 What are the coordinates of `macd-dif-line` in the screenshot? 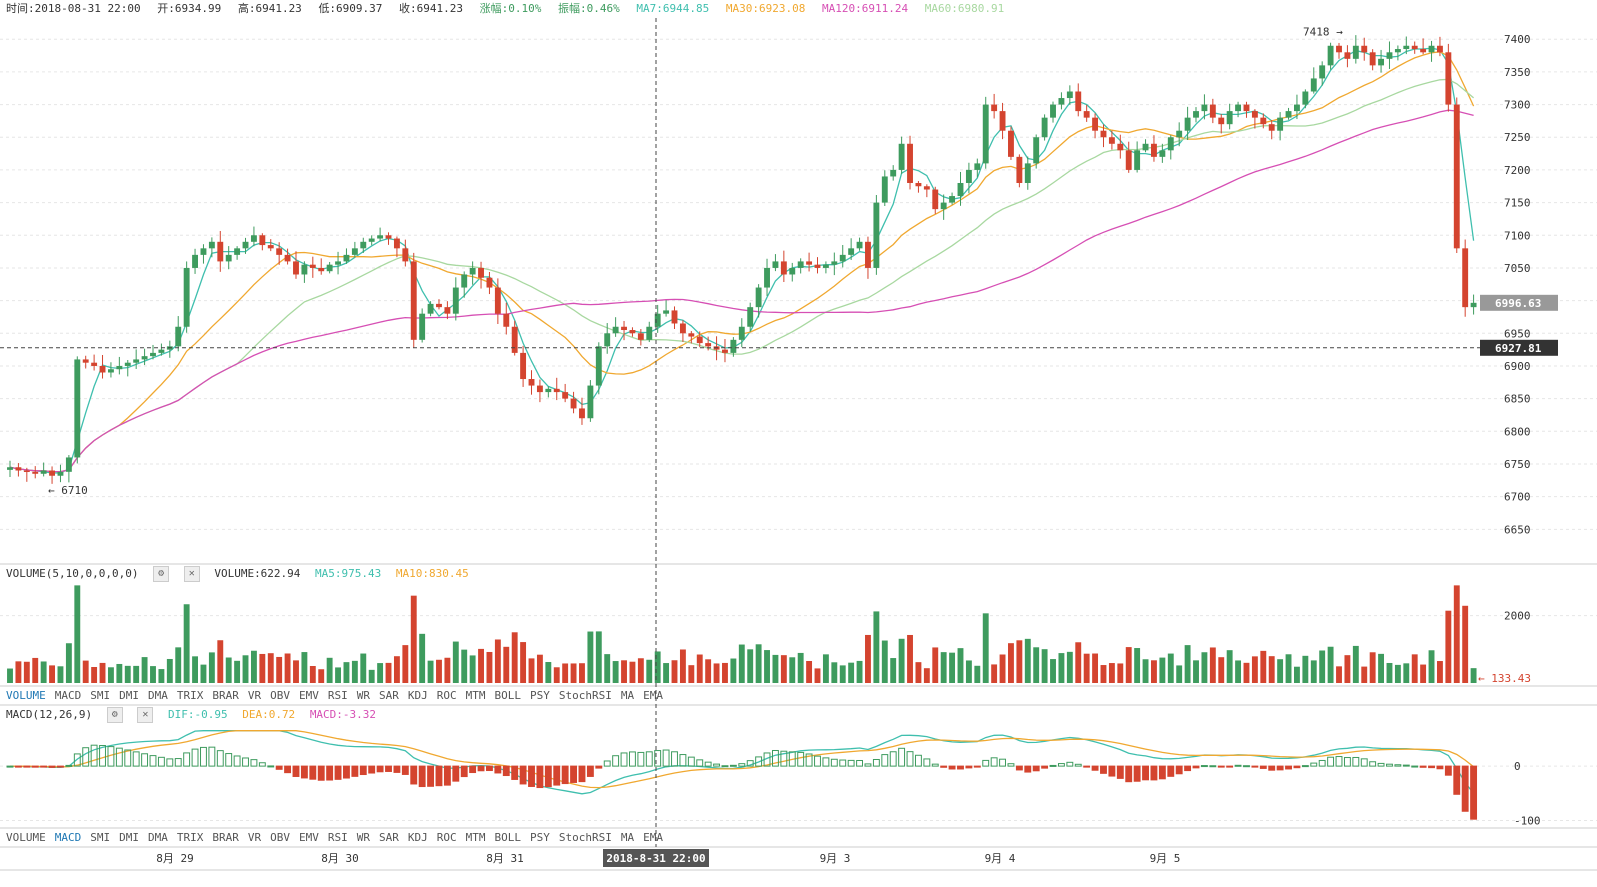 It's located at (742, 762).